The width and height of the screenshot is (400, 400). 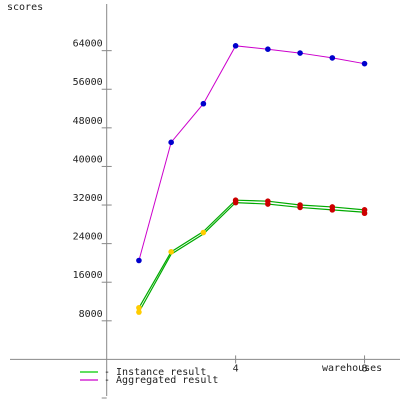 I want to click on chart-legend: - Instance result- Aggregated result, so click(x=149, y=376).